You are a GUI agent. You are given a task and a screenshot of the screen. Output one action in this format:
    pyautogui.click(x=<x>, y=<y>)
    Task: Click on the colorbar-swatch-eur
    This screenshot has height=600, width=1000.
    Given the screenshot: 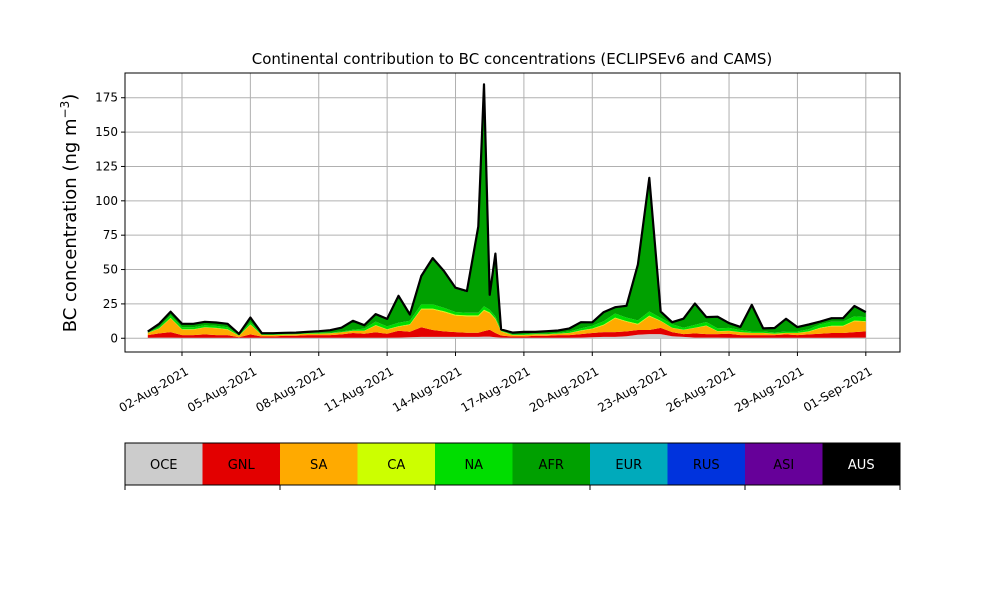 What is the action you would take?
    pyautogui.click(x=629, y=464)
    